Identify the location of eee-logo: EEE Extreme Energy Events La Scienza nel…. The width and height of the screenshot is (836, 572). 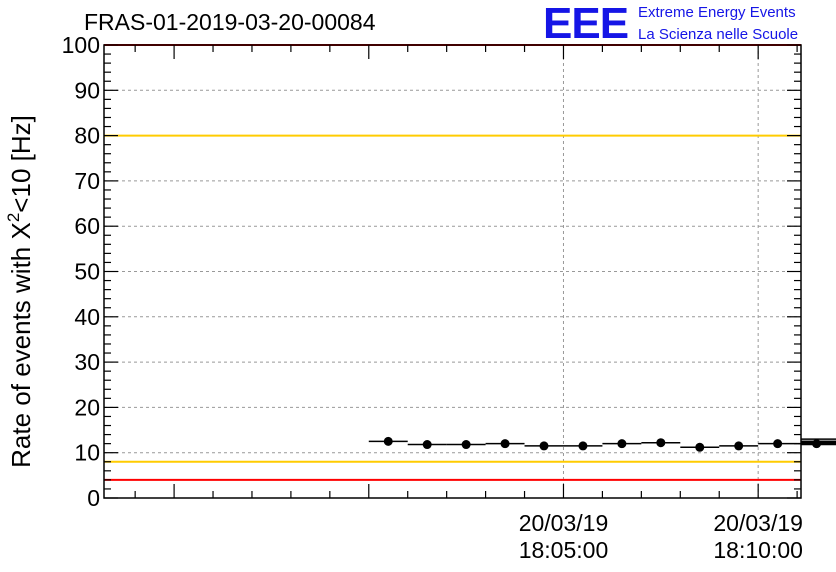
(688, 24).